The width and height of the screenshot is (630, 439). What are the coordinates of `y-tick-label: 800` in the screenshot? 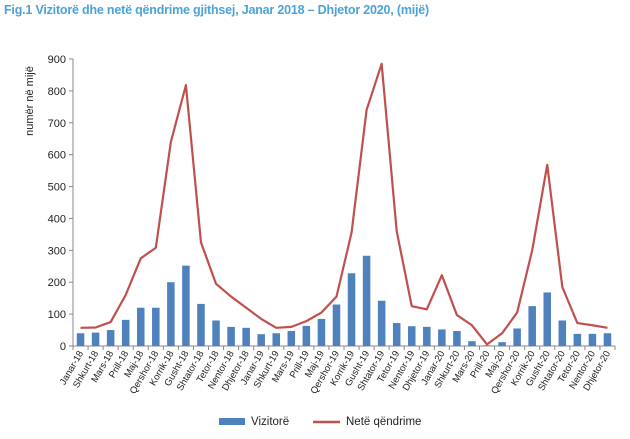 It's located at (57, 92).